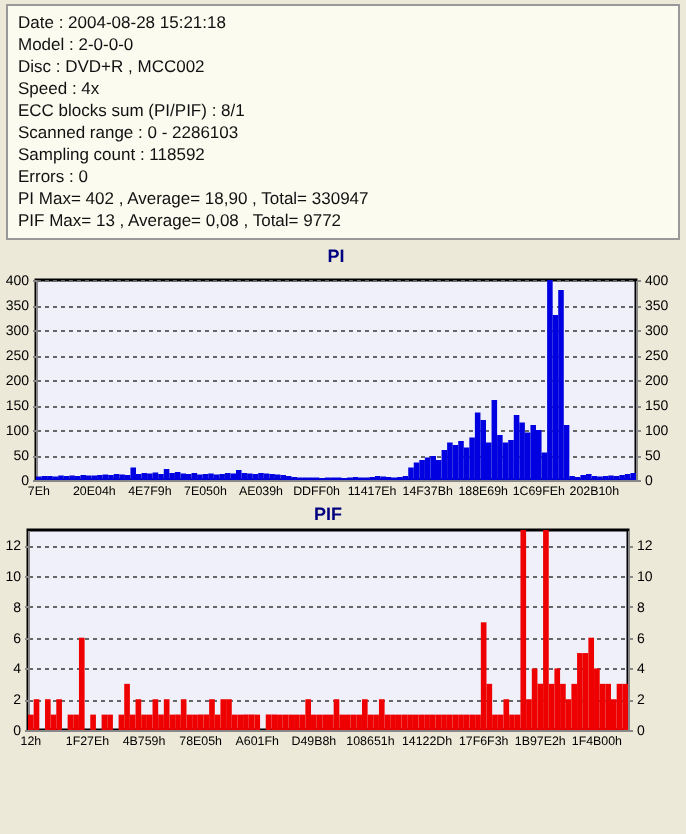 The height and width of the screenshot is (834, 686). What do you see at coordinates (194, 199) in the screenshot?
I see `text: PI Max= 402 , Average= 18,90 , Total= 330947` at bounding box center [194, 199].